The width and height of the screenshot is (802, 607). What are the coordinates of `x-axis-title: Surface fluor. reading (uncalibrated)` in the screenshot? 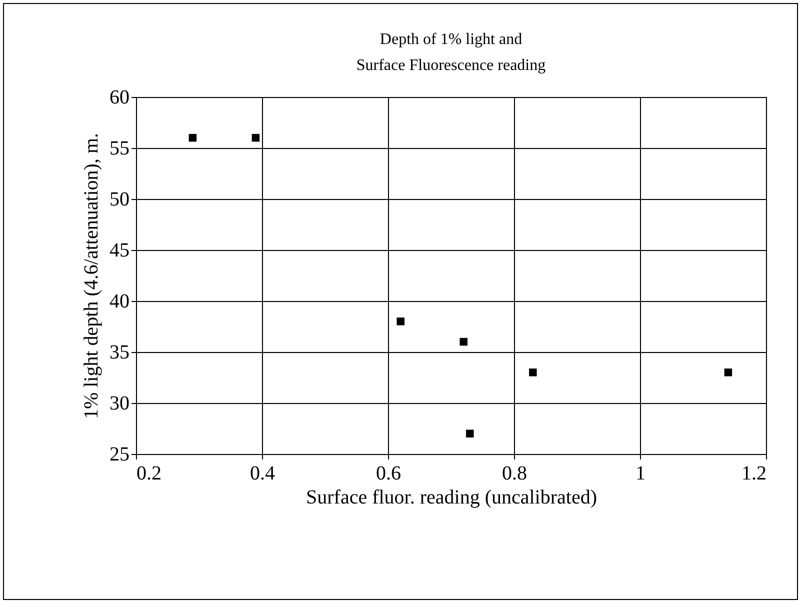 It's located at (451, 497).